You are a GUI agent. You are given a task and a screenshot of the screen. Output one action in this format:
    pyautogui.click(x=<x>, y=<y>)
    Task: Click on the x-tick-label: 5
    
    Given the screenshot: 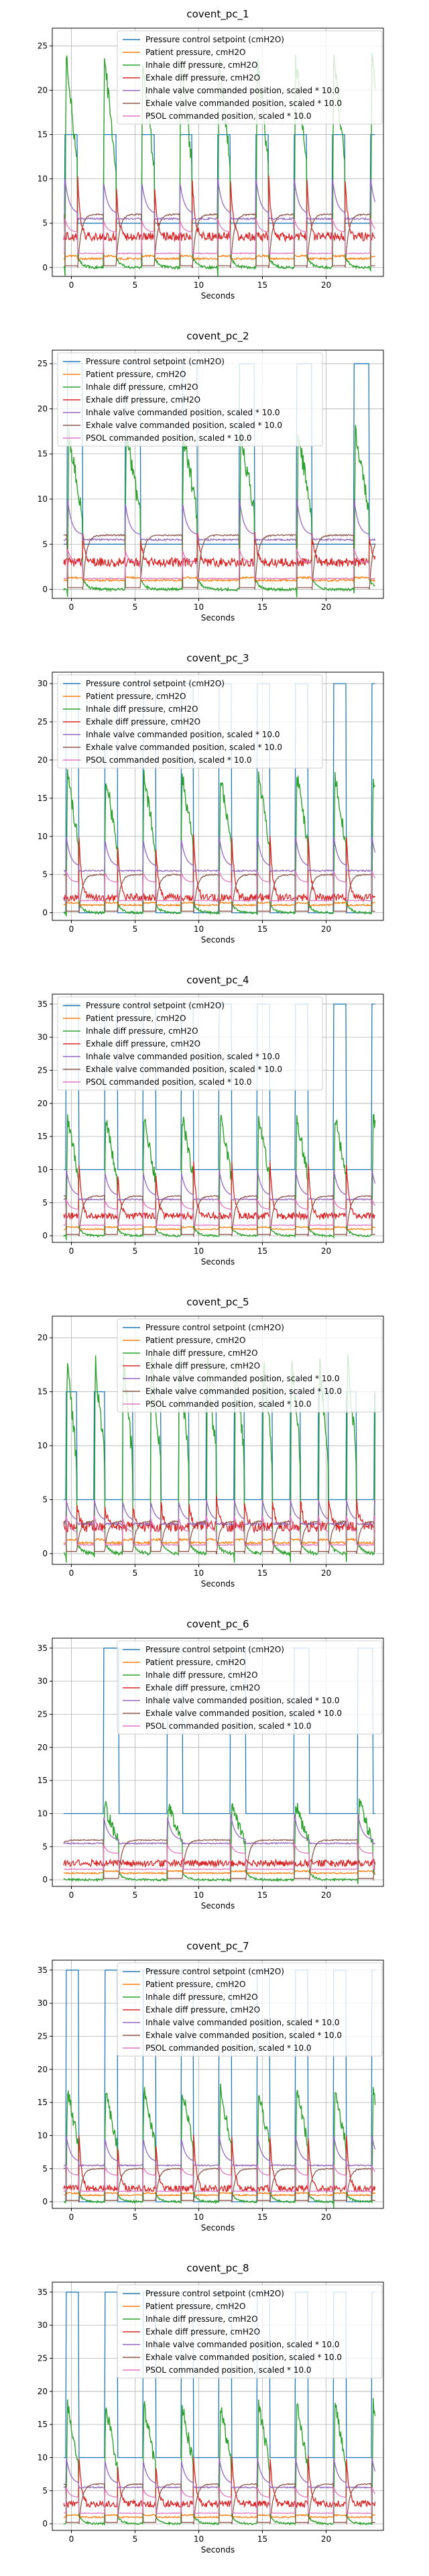 What is the action you would take?
    pyautogui.click(x=135, y=607)
    